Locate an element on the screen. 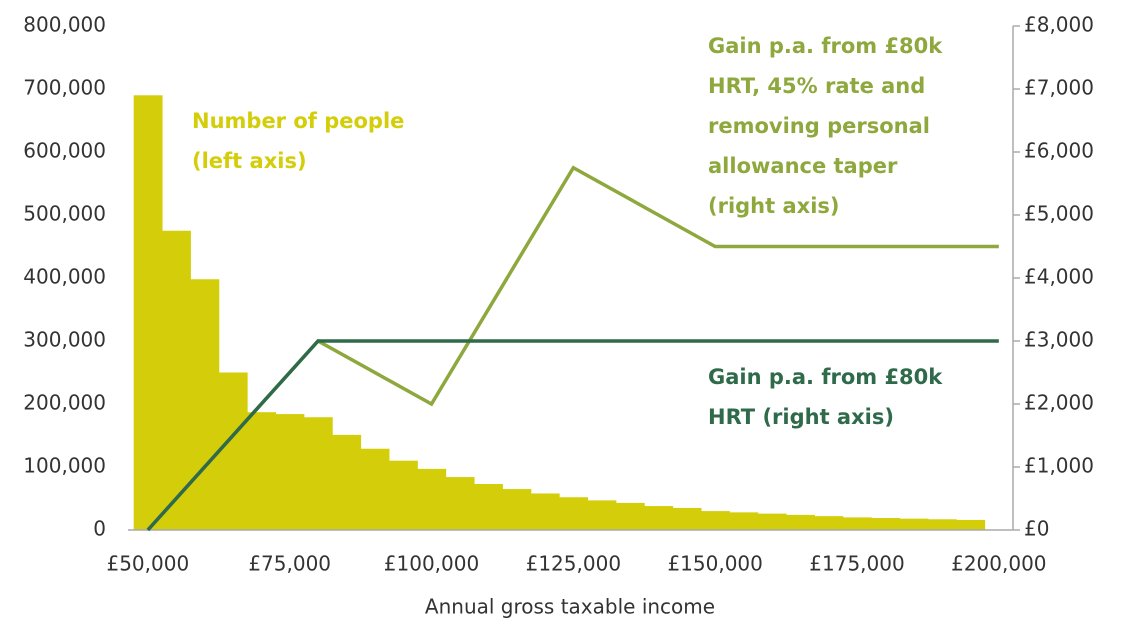  x-tick-label: £125,000 is located at coordinates (573, 564).